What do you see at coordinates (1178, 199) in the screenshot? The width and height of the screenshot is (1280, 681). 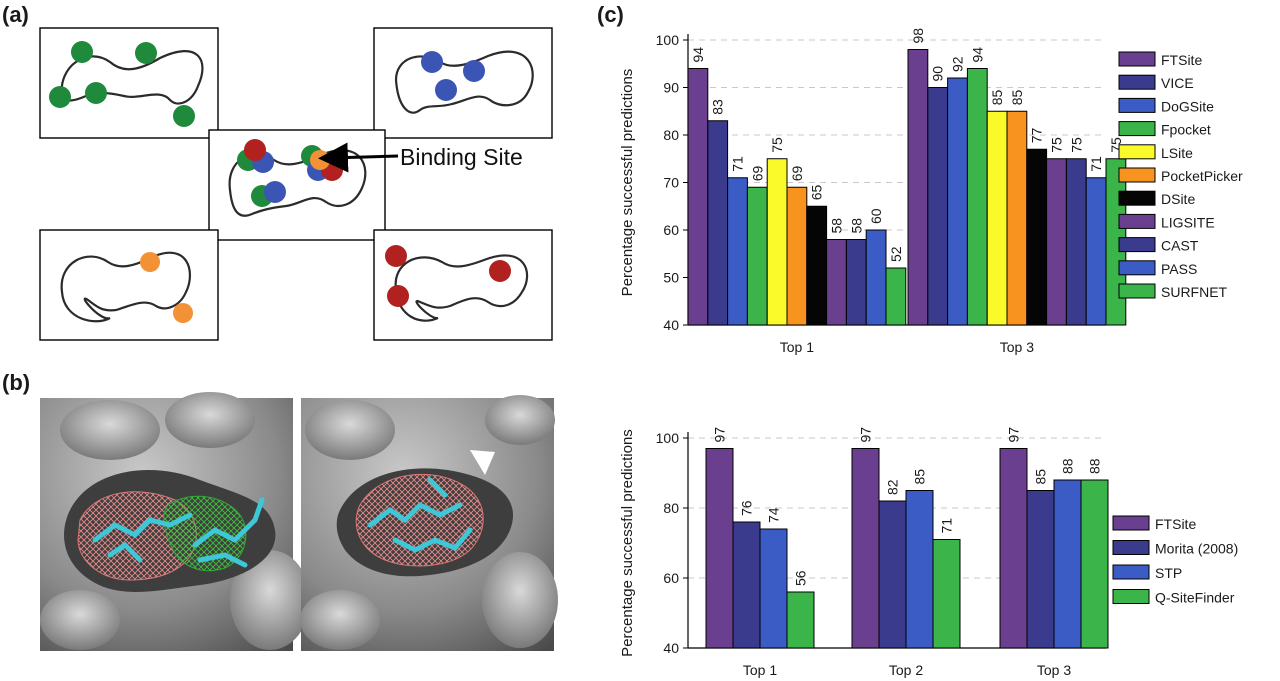 I see `legend-label: DSite` at bounding box center [1178, 199].